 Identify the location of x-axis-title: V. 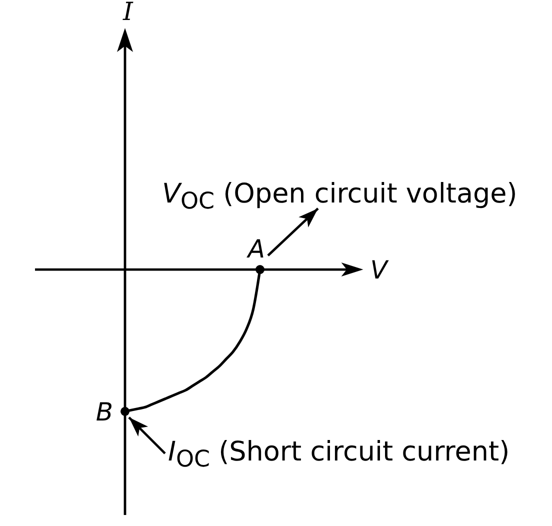
(380, 270).